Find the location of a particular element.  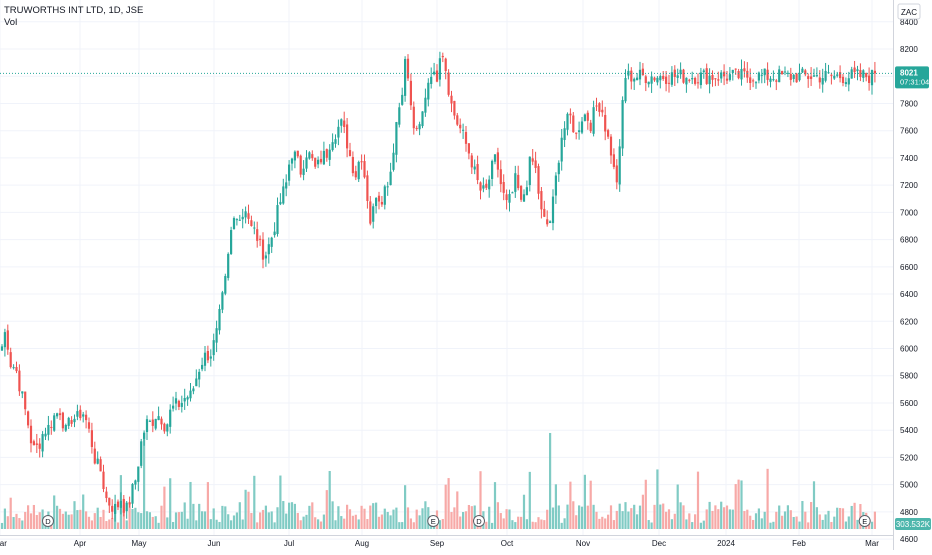

time-axis: Mar Apr May Jun Jul Aug Sep Oct Nov Dec 2024 Feb Mar is located at coordinates (439, 543).